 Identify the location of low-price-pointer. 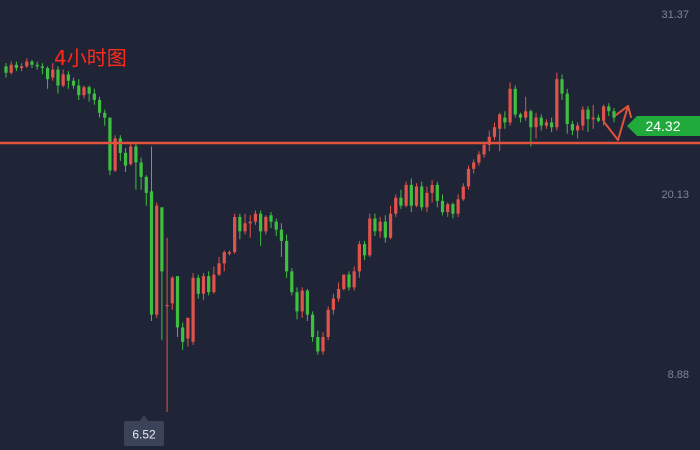
(144, 418).